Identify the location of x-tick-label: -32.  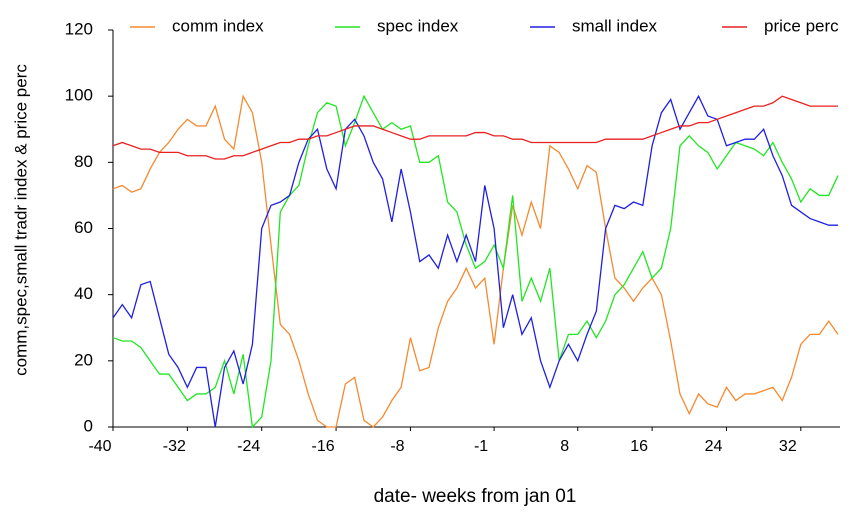
(174, 446).